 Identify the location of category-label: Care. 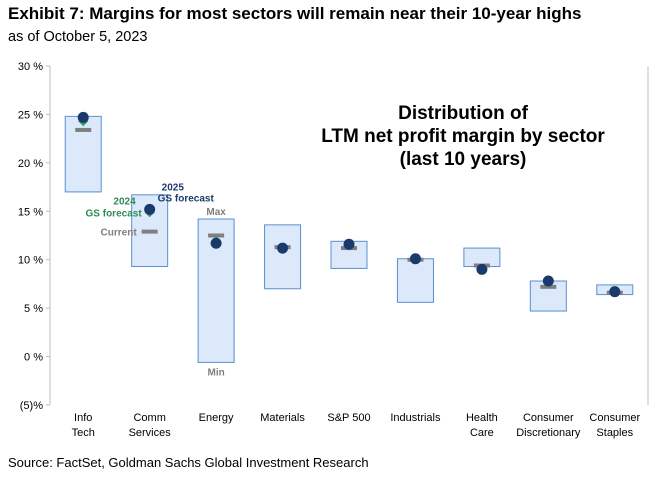
(482, 433).